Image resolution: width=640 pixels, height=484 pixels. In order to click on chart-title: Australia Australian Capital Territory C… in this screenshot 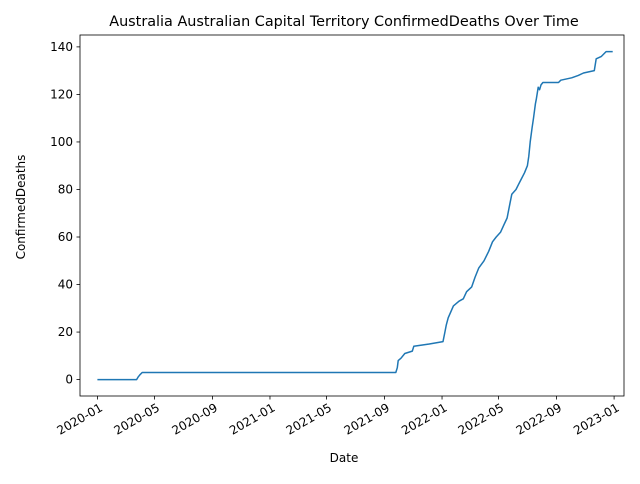, I will do `click(344, 22)`.